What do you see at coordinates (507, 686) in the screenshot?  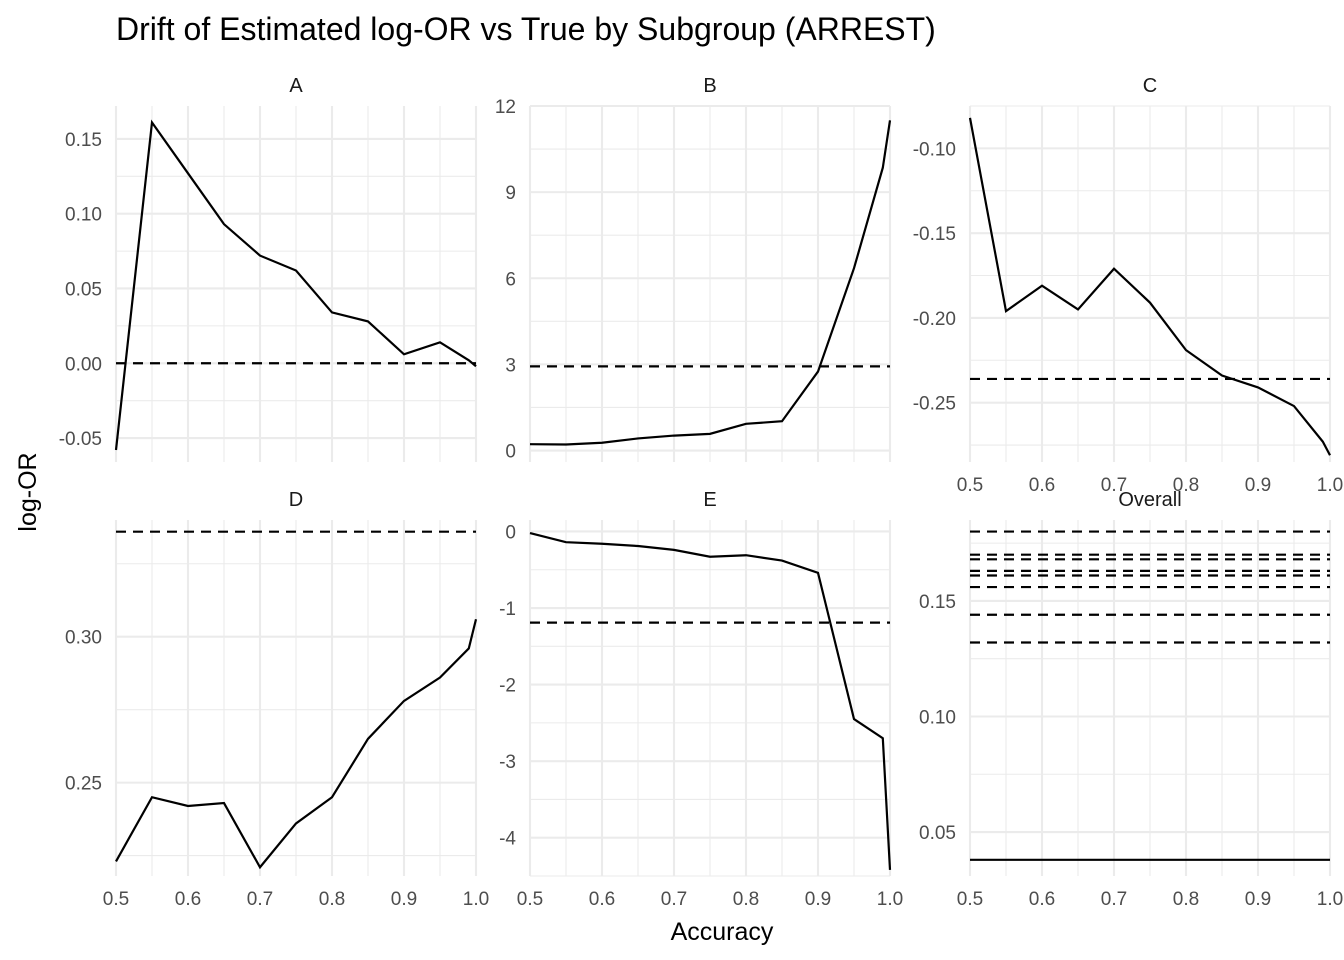 I see `y-tick-label: -2` at bounding box center [507, 686].